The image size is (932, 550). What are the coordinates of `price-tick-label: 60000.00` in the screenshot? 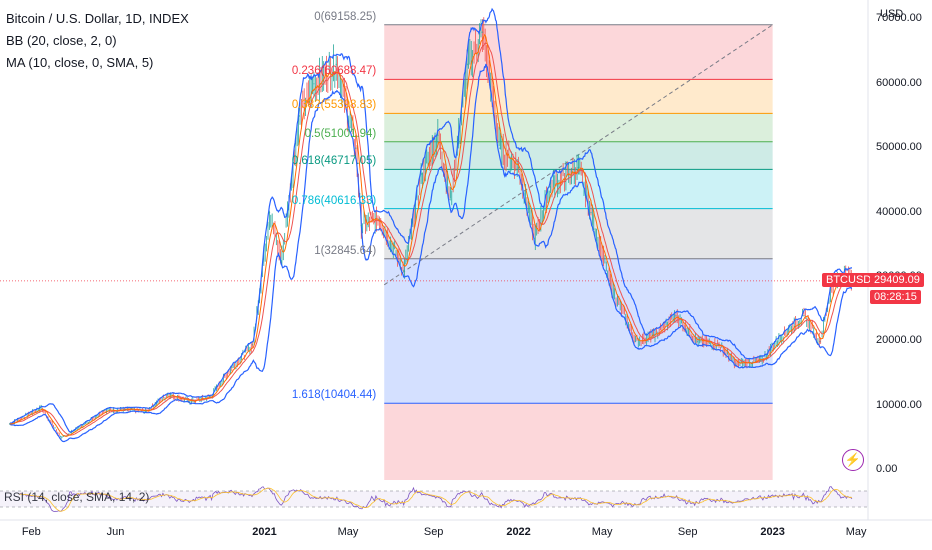 It's located at (899, 82).